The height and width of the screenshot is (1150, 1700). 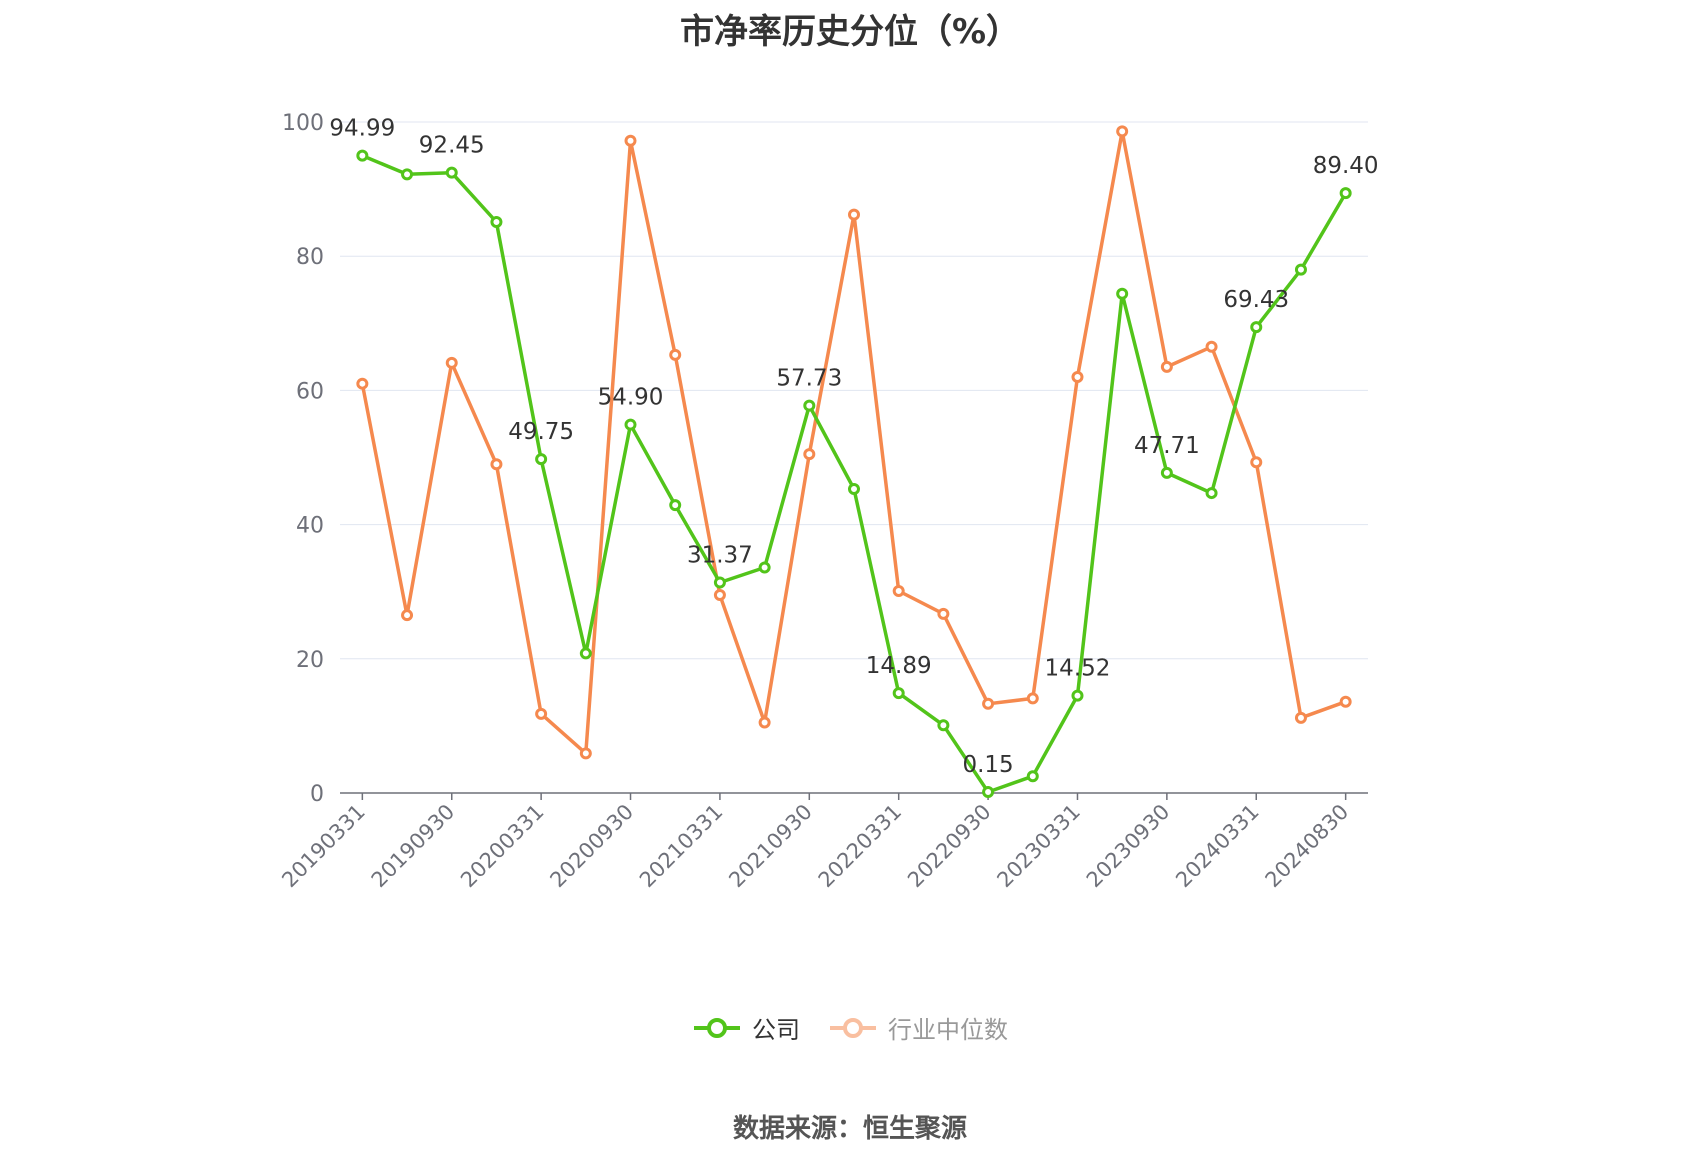 I want to click on company-data-label: 14.52, so click(x=1078, y=669).